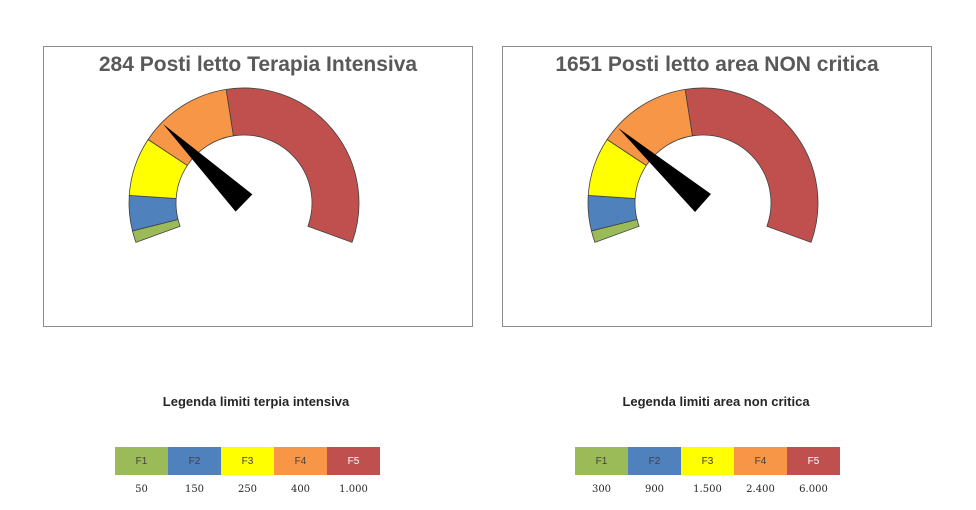 The height and width of the screenshot is (510, 976). I want to click on legend-title: Legenda limiti area non critica, so click(716, 401).